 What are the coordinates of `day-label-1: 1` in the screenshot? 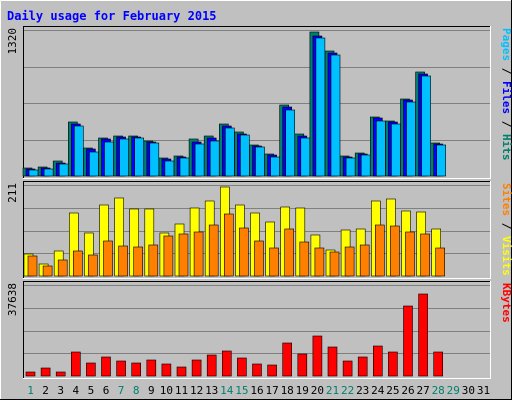 It's located at (30, 390).